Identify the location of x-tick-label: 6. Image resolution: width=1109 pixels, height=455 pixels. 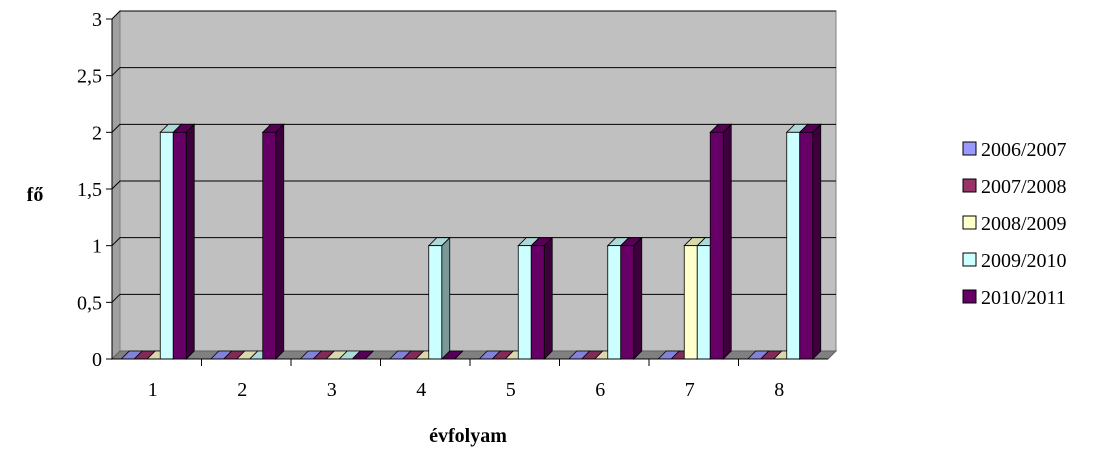
(600, 390).